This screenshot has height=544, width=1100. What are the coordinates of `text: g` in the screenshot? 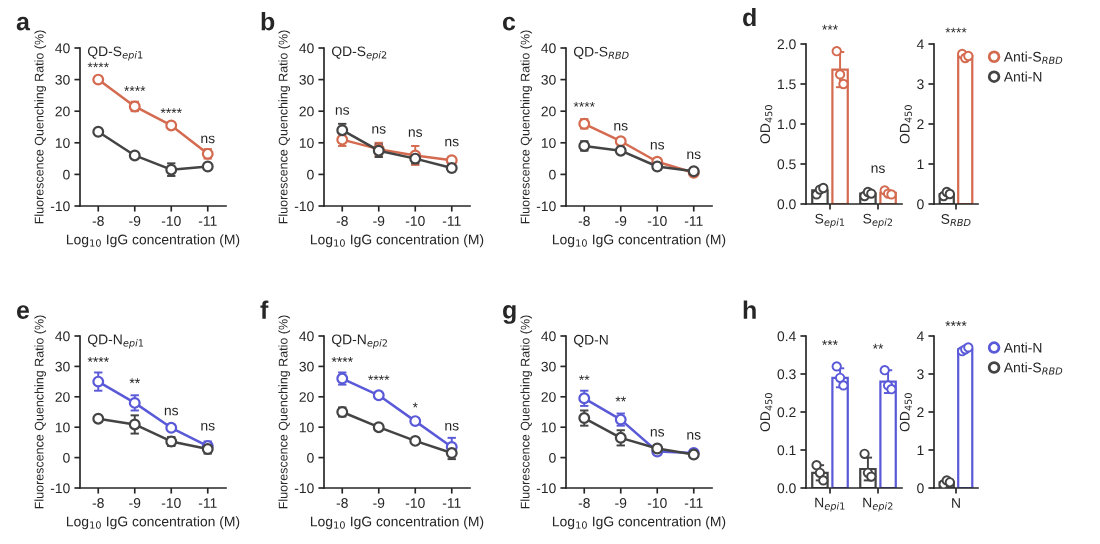 It's located at (509, 314).